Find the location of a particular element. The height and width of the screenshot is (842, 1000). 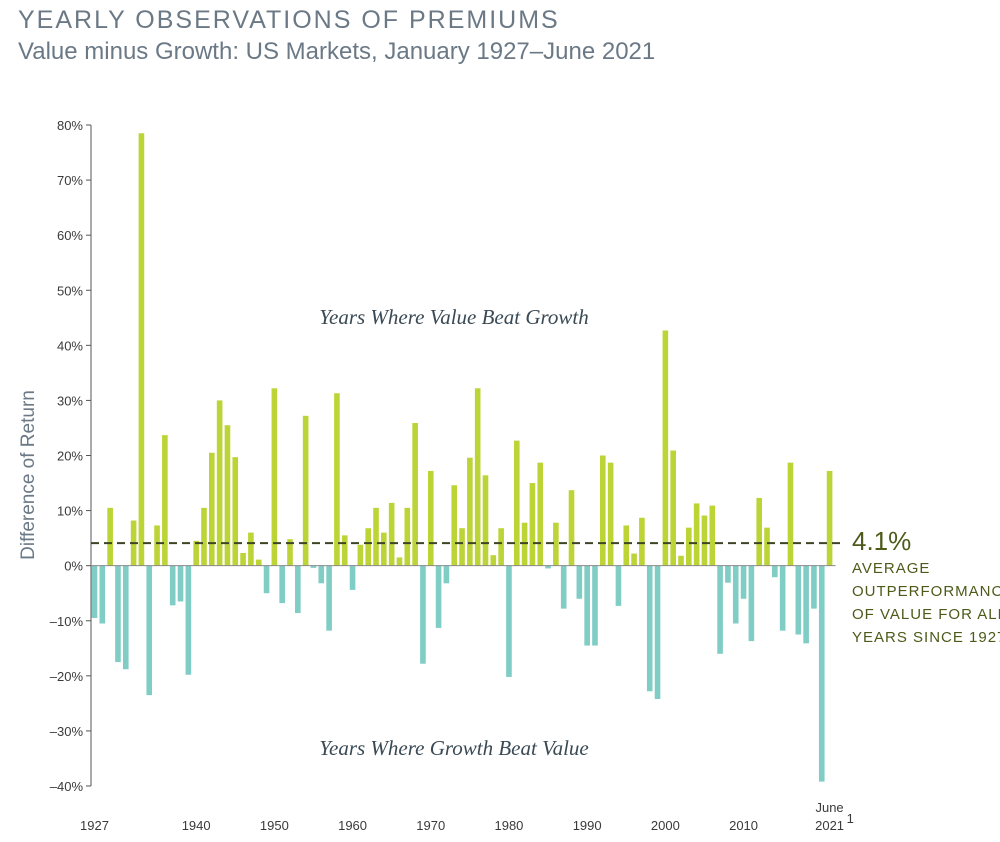

bar-1972 is located at coordinates (446, 574).